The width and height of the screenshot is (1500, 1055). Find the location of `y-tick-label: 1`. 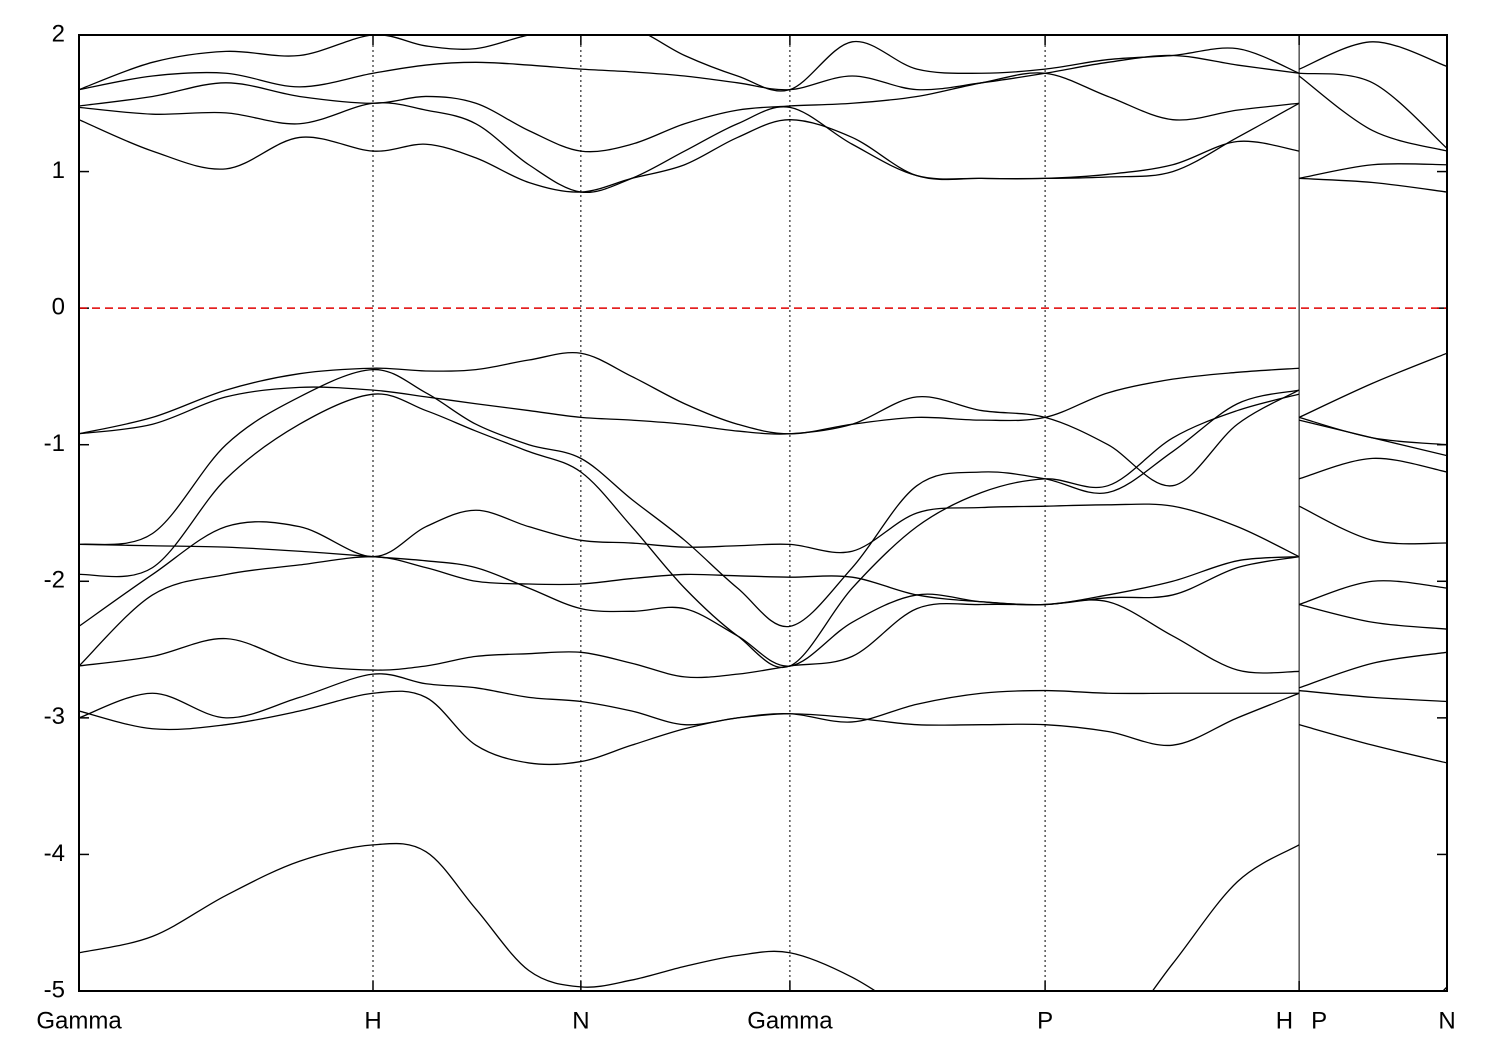

y-tick-label: 1 is located at coordinates (58, 170).